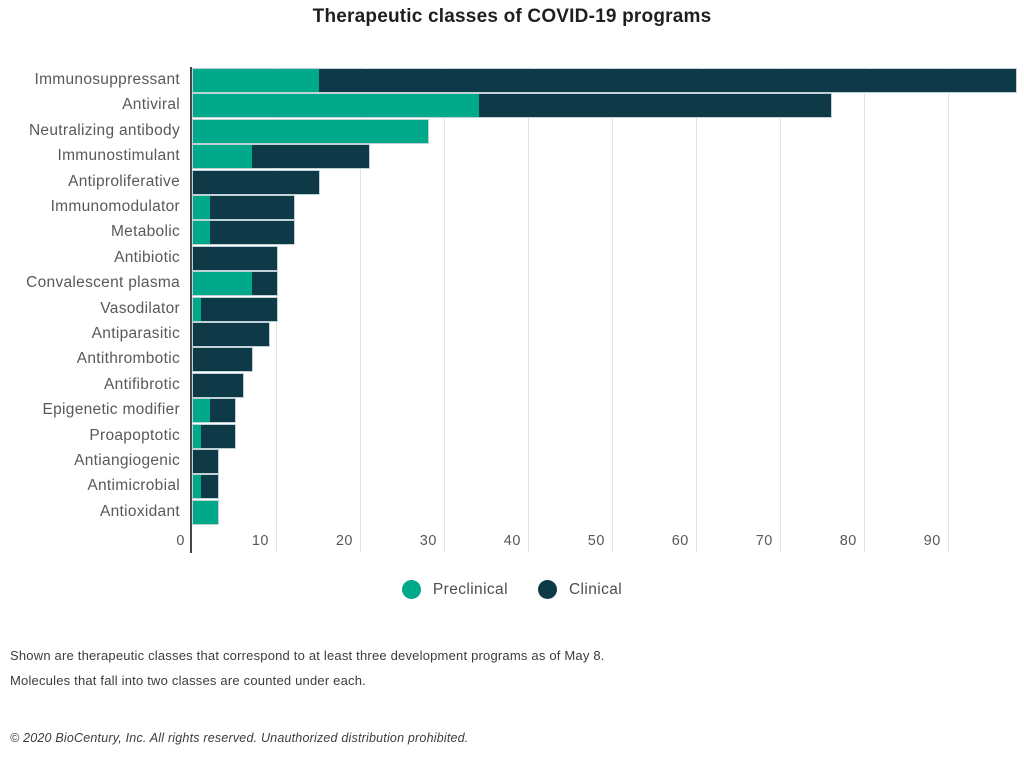 This screenshot has width=1024, height=757. Describe the element at coordinates (127, 460) in the screenshot. I see `category-label: Antiangiogenic` at that location.